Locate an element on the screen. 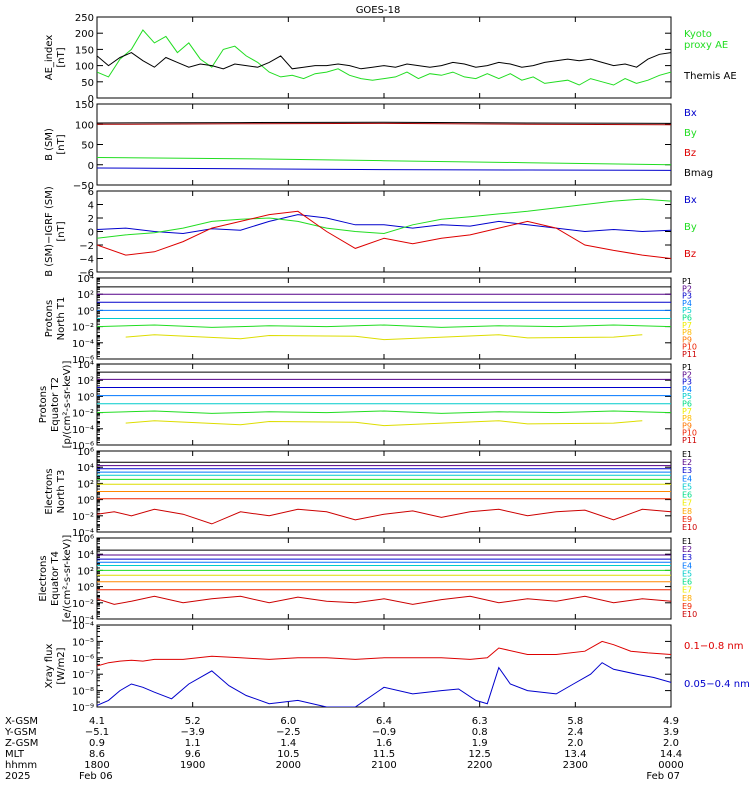 The height and width of the screenshot is (800, 750). ephemeris-value: 4.1 is located at coordinates (97, 721).